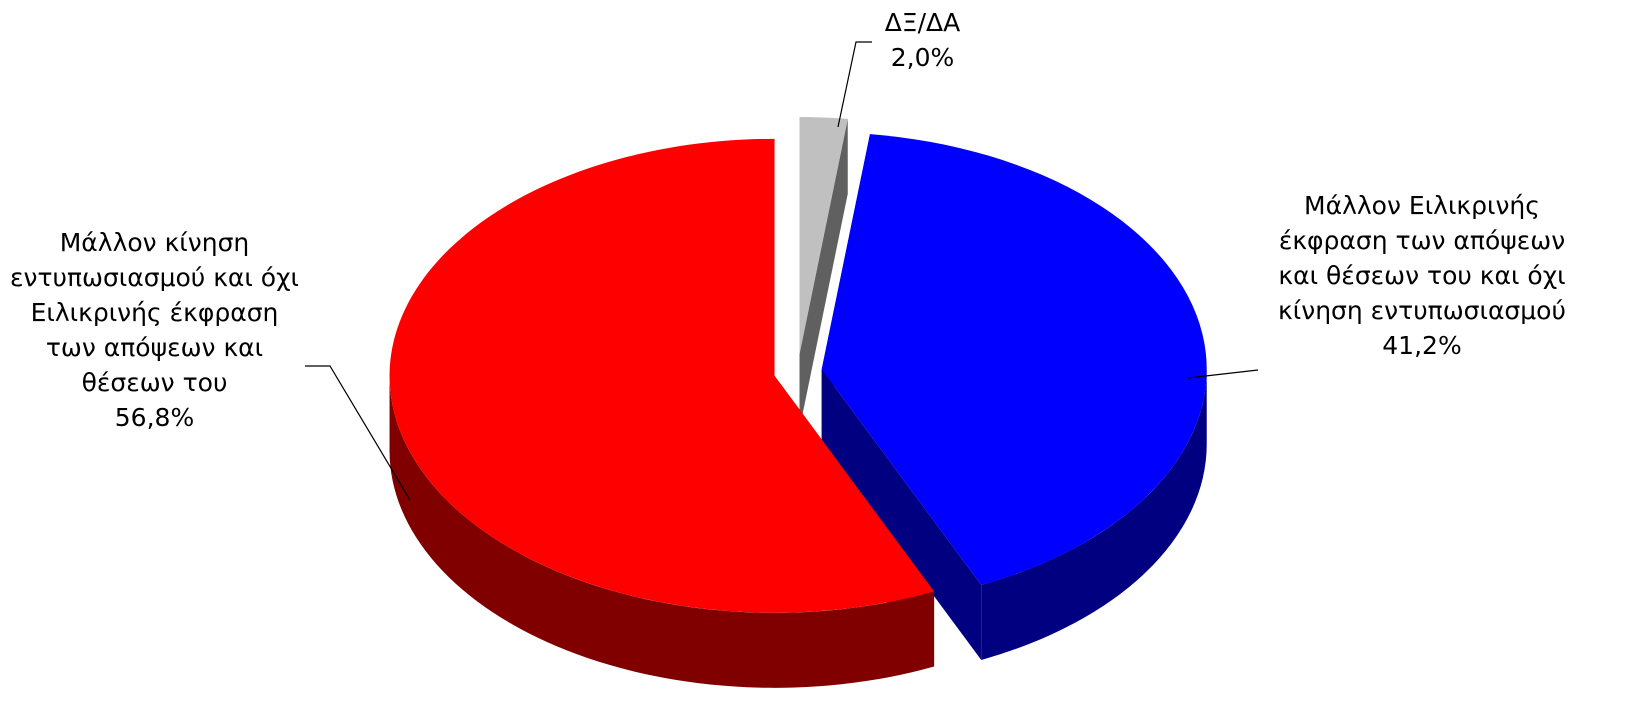 This screenshot has height=717, width=1628. What do you see at coordinates (922, 57) in the screenshot?
I see `value-label: 2,0%` at bounding box center [922, 57].